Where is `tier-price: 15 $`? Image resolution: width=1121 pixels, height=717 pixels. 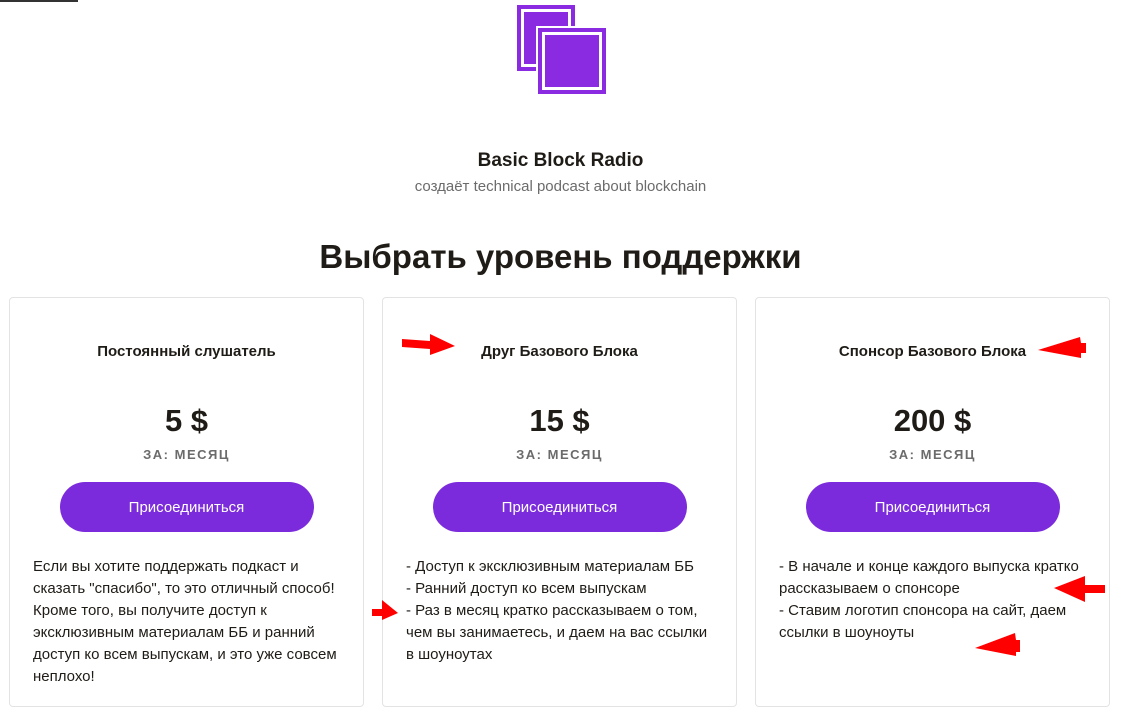 tier-price: 15 $ is located at coordinates (559, 420).